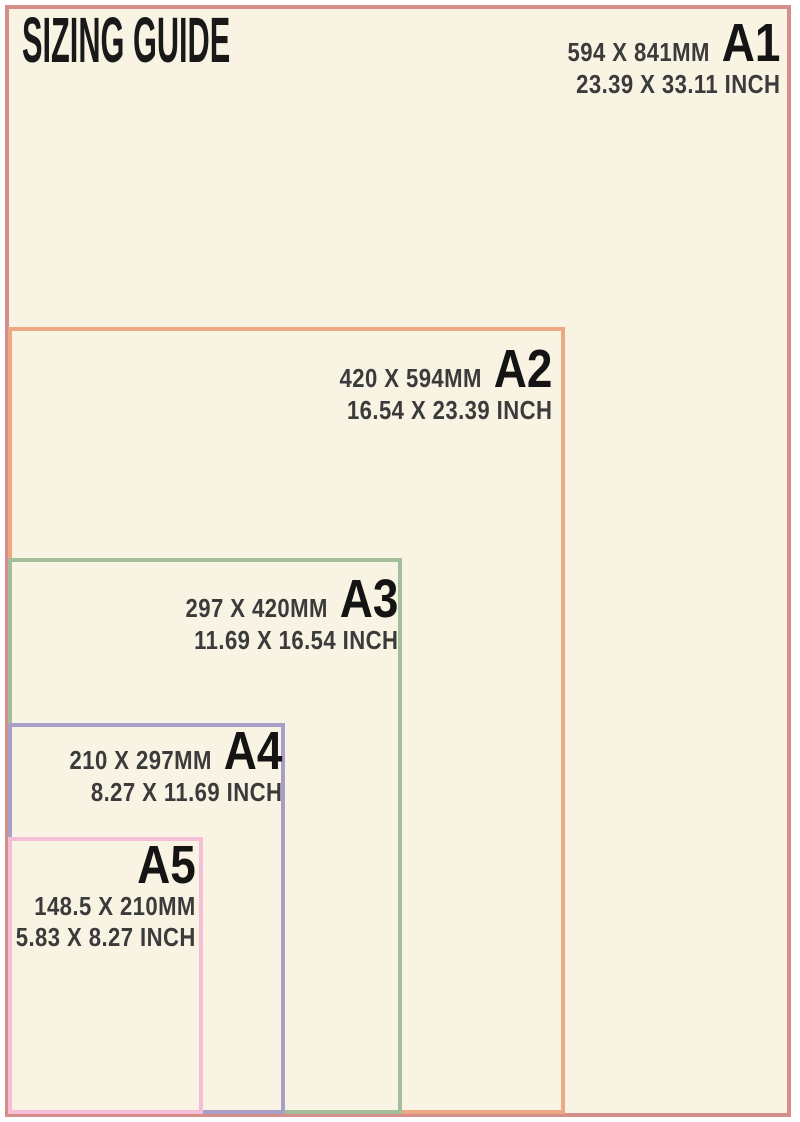 This screenshot has width=800, height=1122. What do you see at coordinates (115, 906) in the screenshot?
I see `size-a5-mm-dimensions: 148.5 X 210MM` at bounding box center [115, 906].